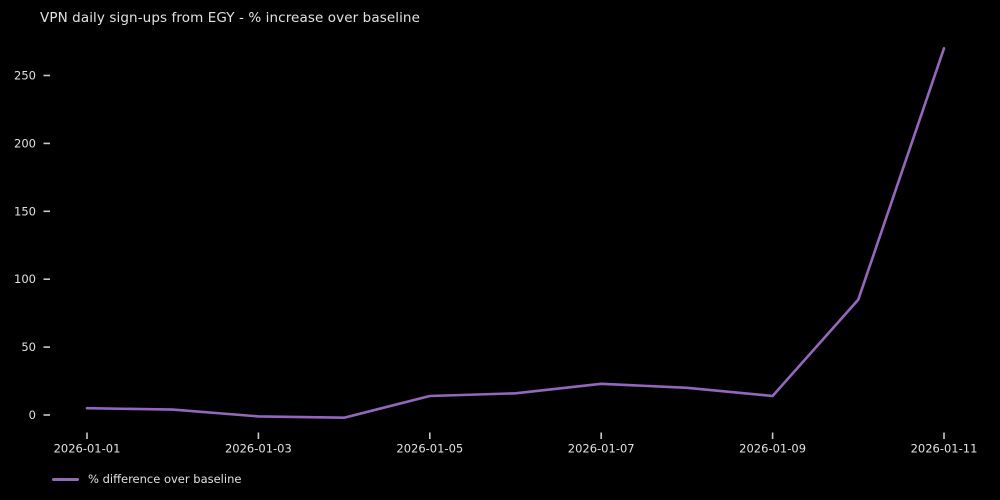 This screenshot has height=500, width=1000. I want to click on x-tick-label: 2026-01-01, so click(87, 449).